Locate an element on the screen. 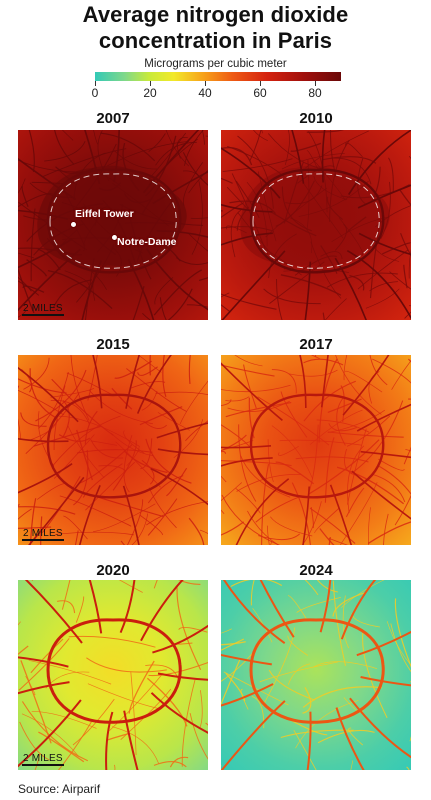  legend-tick-label-0: 0 is located at coordinates (95, 93).